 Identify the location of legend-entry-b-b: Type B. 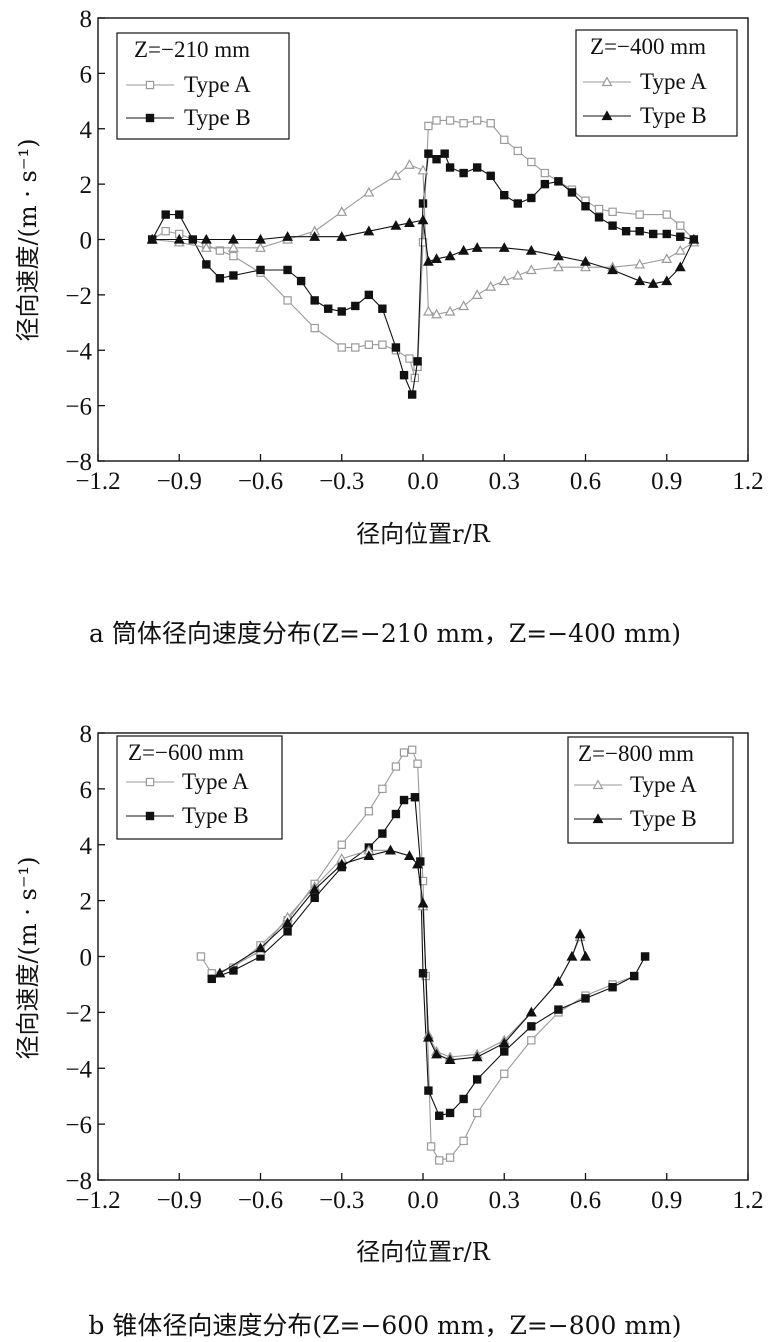
(215, 815).